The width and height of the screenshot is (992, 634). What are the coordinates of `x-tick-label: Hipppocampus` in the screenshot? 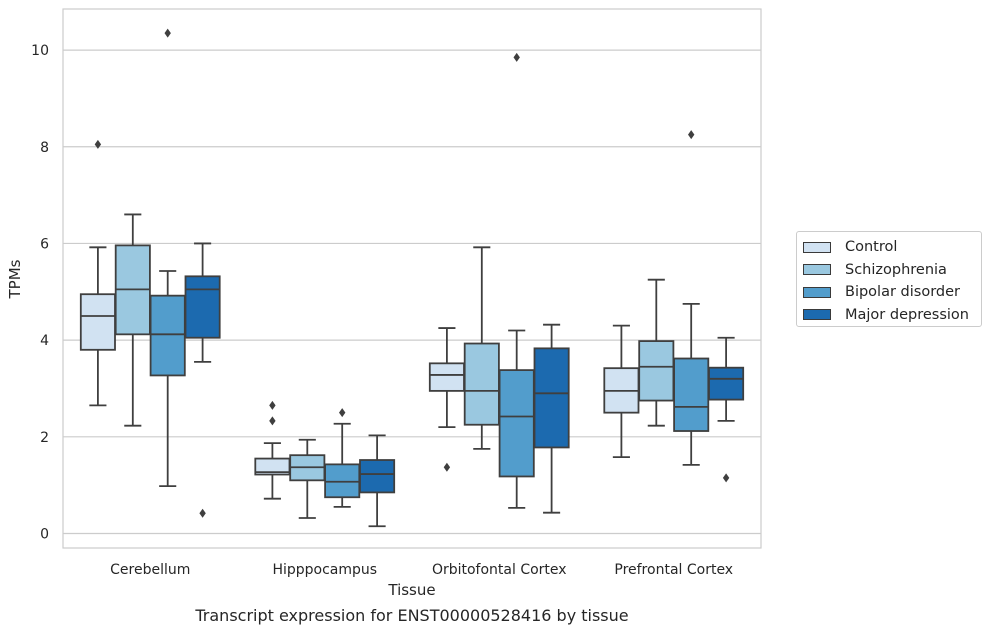 It's located at (324, 570).